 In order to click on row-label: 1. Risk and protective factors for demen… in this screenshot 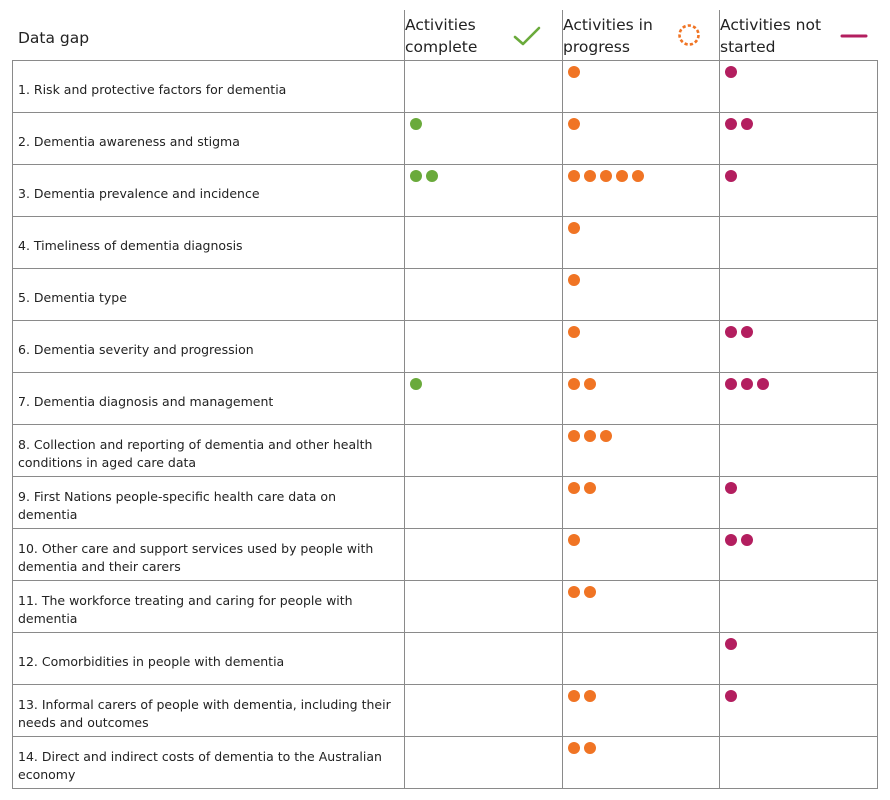, I will do `click(152, 89)`.